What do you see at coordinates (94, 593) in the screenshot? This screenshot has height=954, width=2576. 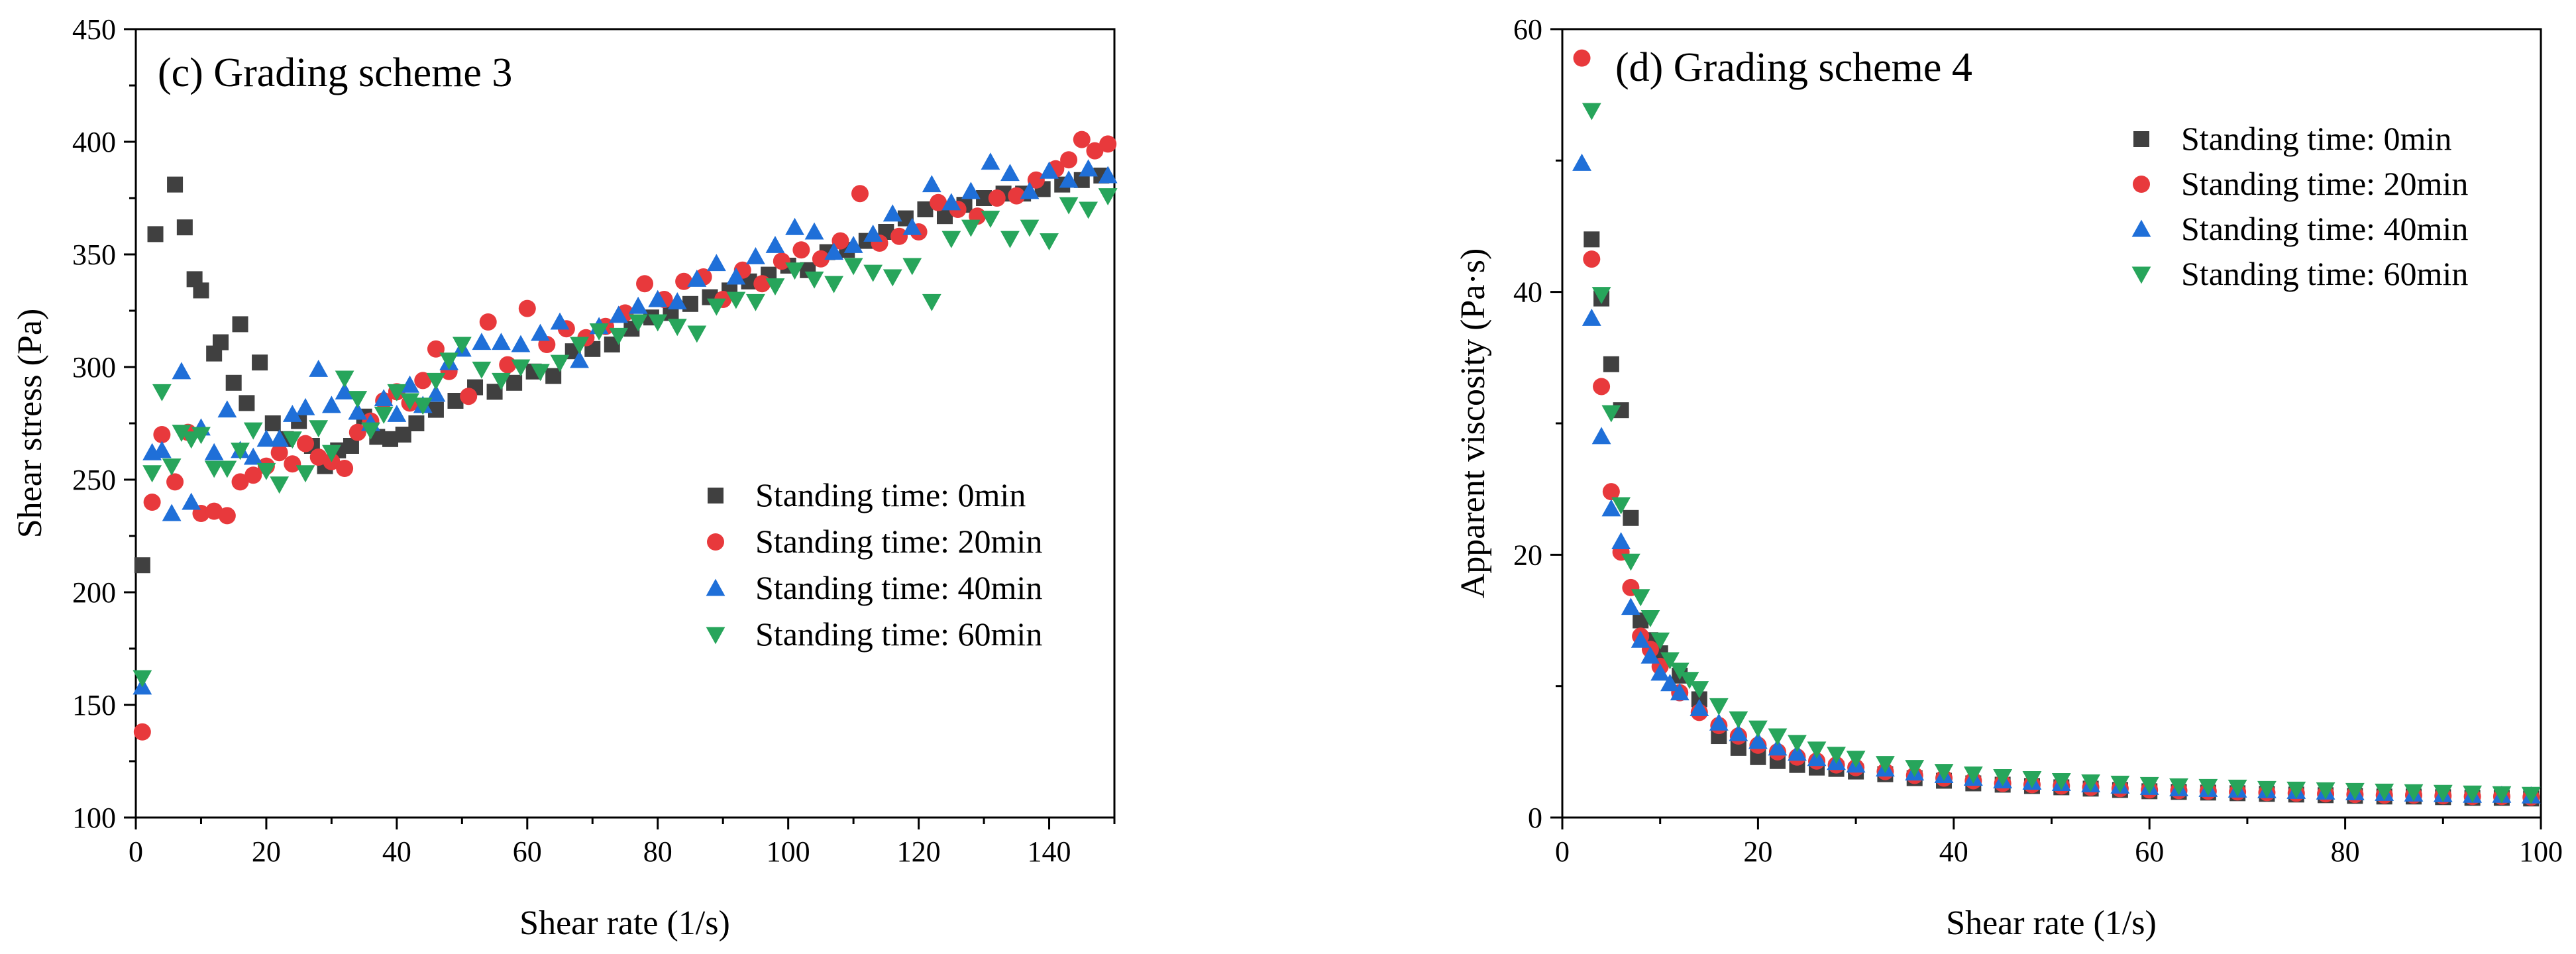 I see `y-tick-label: 200` at bounding box center [94, 593].